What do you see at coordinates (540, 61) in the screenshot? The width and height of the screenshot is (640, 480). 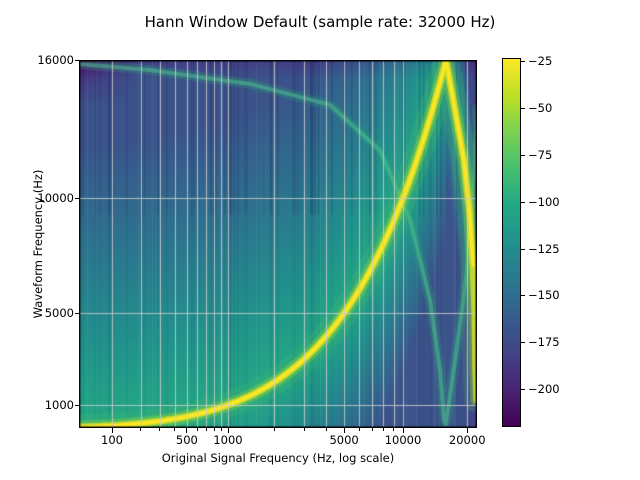 I see `colorbar-tick-label: −25` at bounding box center [540, 61].